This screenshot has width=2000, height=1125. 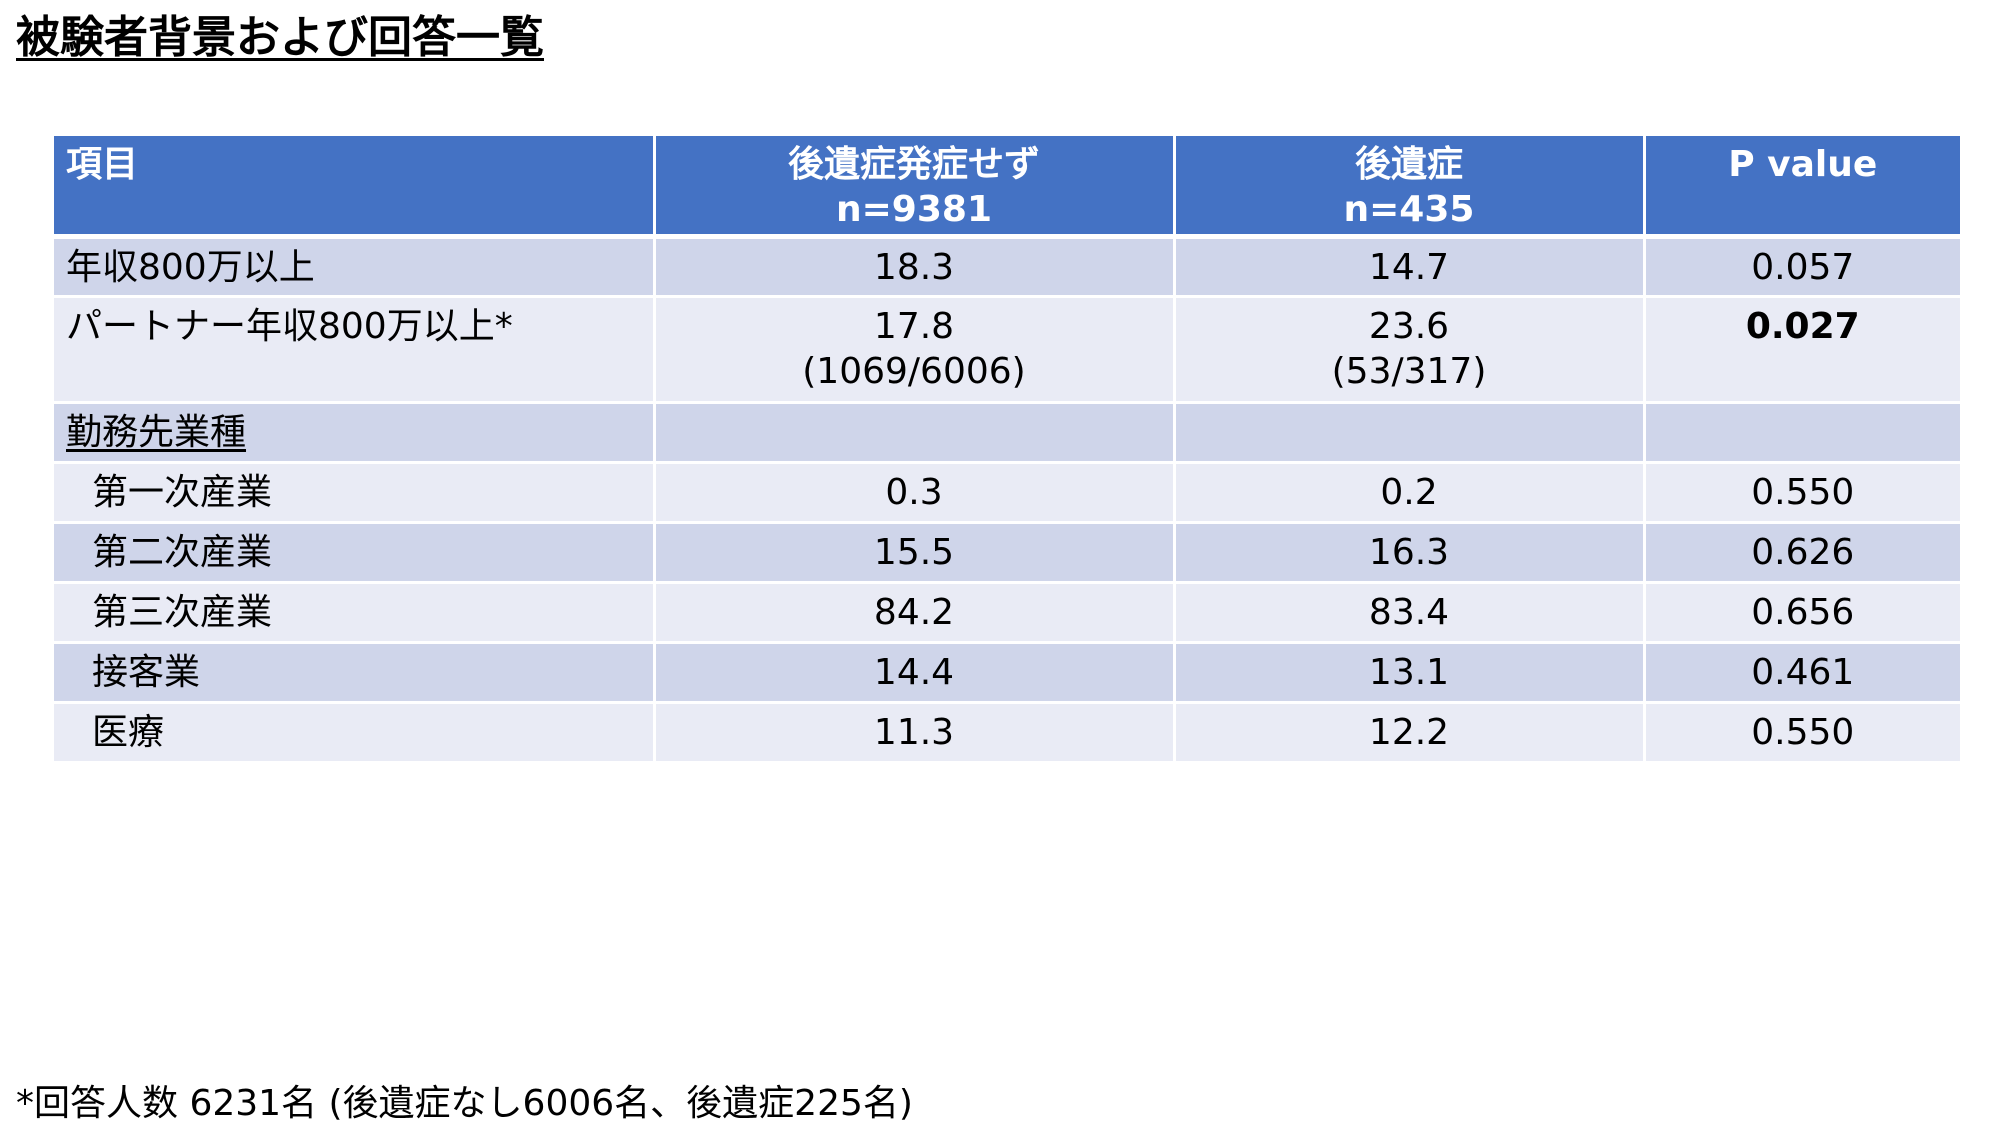 I want to click on cell-p-value-significant: 0.027, so click(x=1802, y=350).